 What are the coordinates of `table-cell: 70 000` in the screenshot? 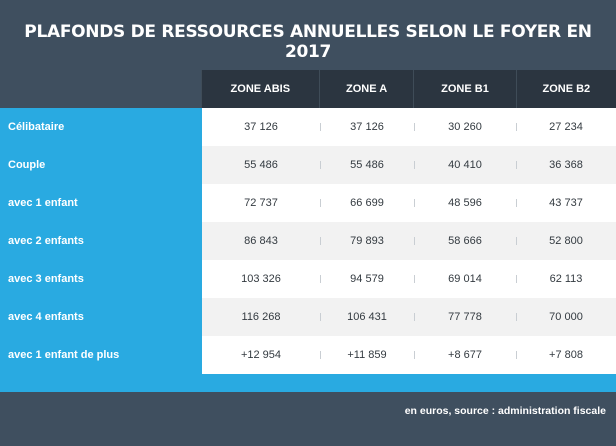 It's located at (566, 317).